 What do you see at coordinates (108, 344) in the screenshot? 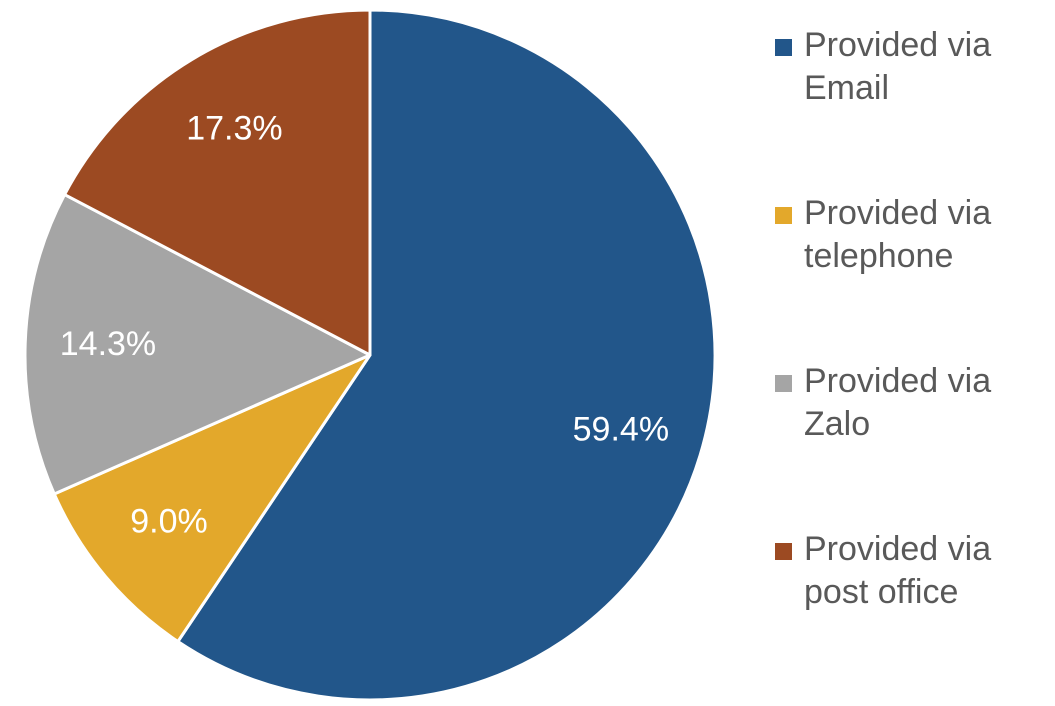
I see `slice-label: 14.3%` at bounding box center [108, 344].